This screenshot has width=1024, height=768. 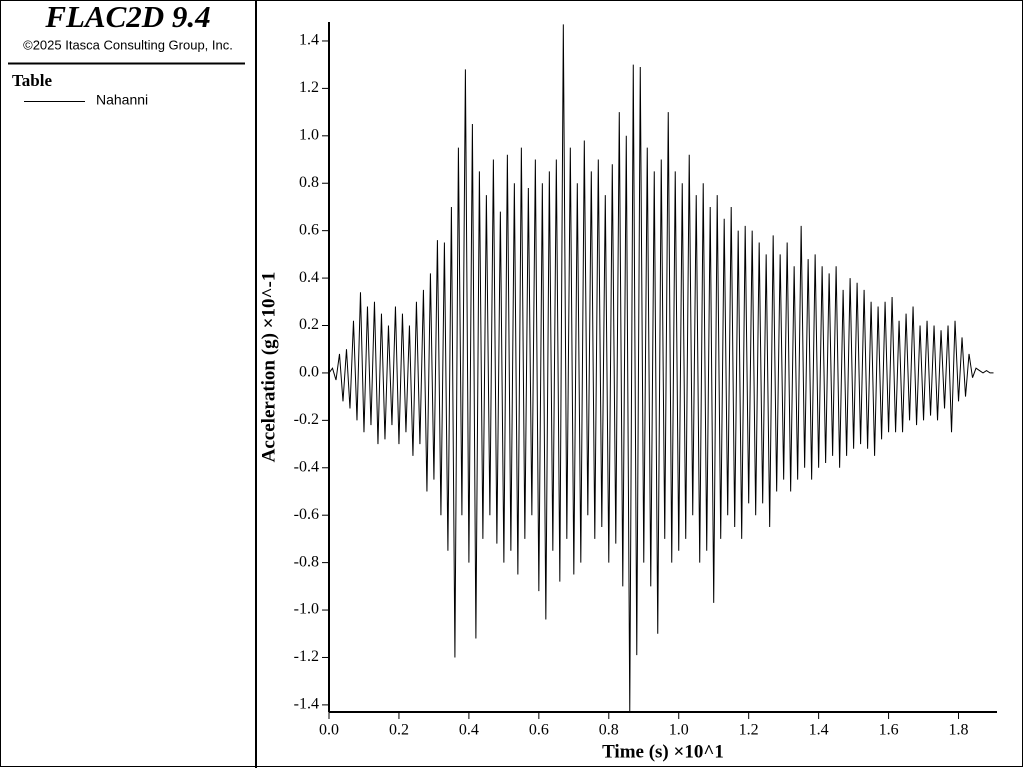 What do you see at coordinates (469, 730) in the screenshot?
I see `x-tick-label: 0.4` at bounding box center [469, 730].